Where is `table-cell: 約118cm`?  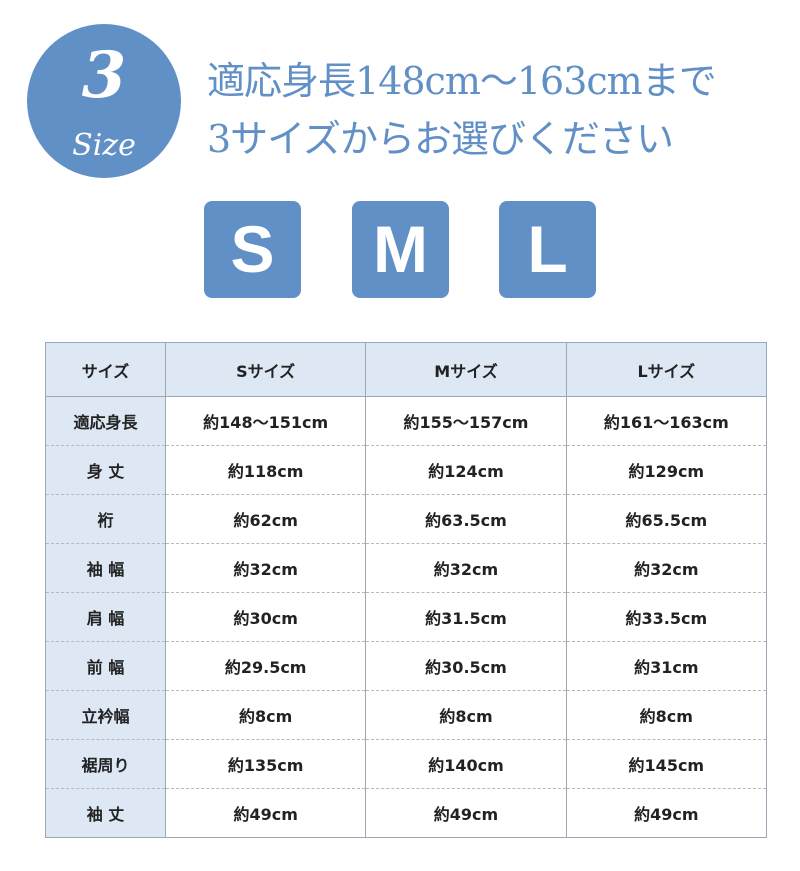 table-cell: 約118cm is located at coordinates (265, 470).